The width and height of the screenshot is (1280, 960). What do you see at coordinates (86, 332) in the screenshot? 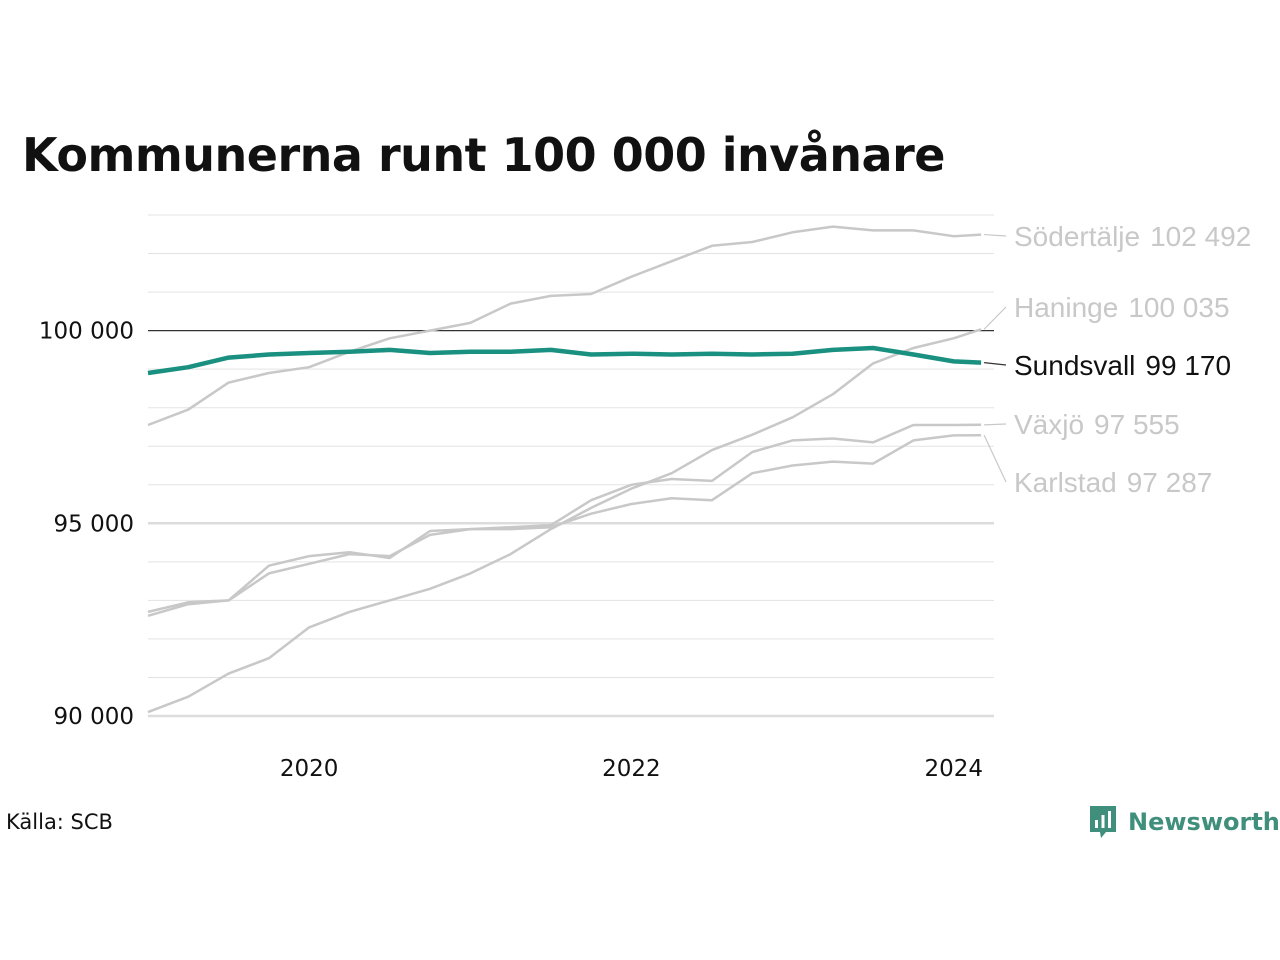
I see `y-tick-label: 100 000` at bounding box center [86, 332].